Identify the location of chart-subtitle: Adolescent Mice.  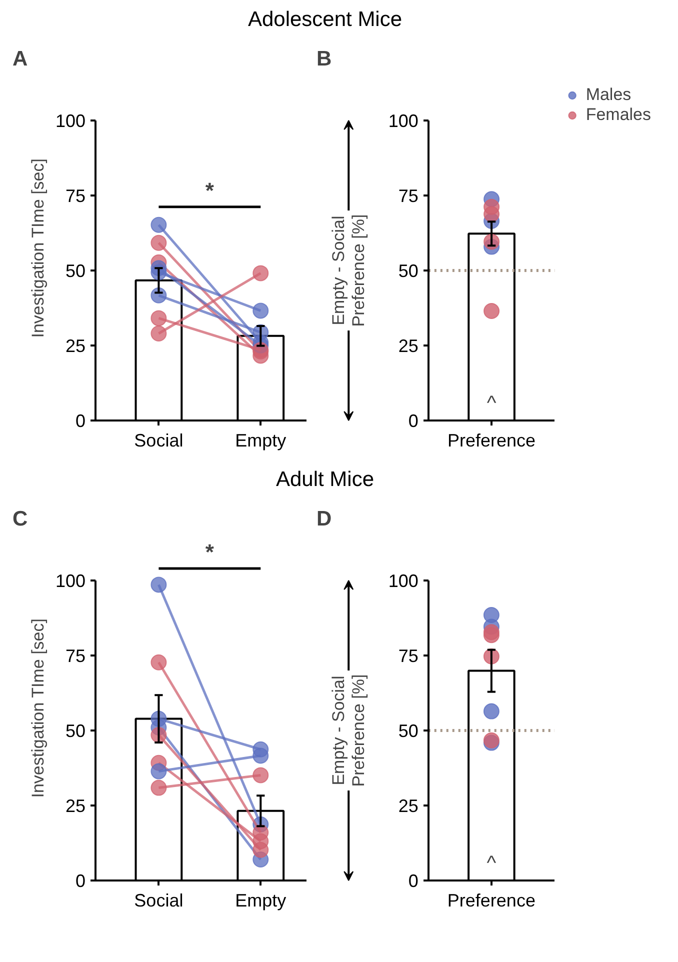
(325, 20).